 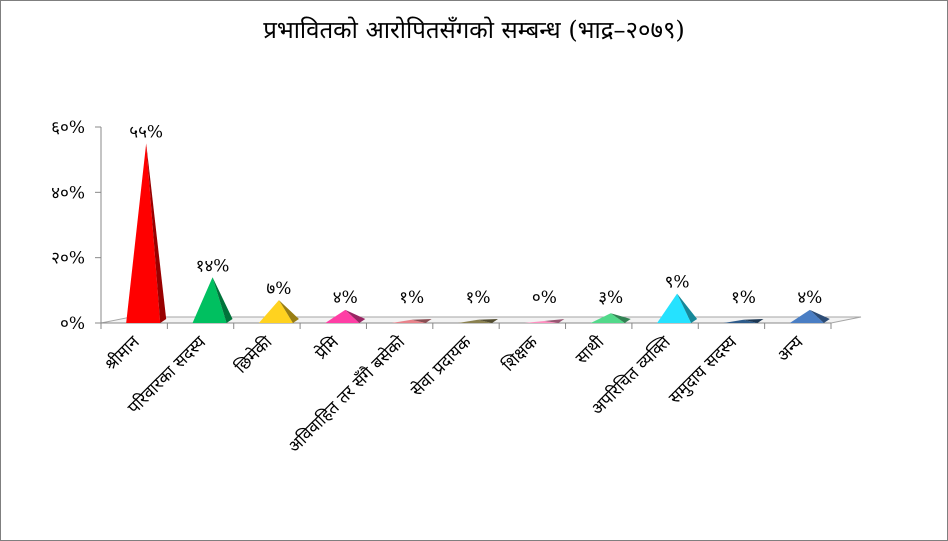 What do you see at coordinates (347, 394) in the screenshot?
I see `category-label: अविवाहित तर सँगै बसेको` at bounding box center [347, 394].